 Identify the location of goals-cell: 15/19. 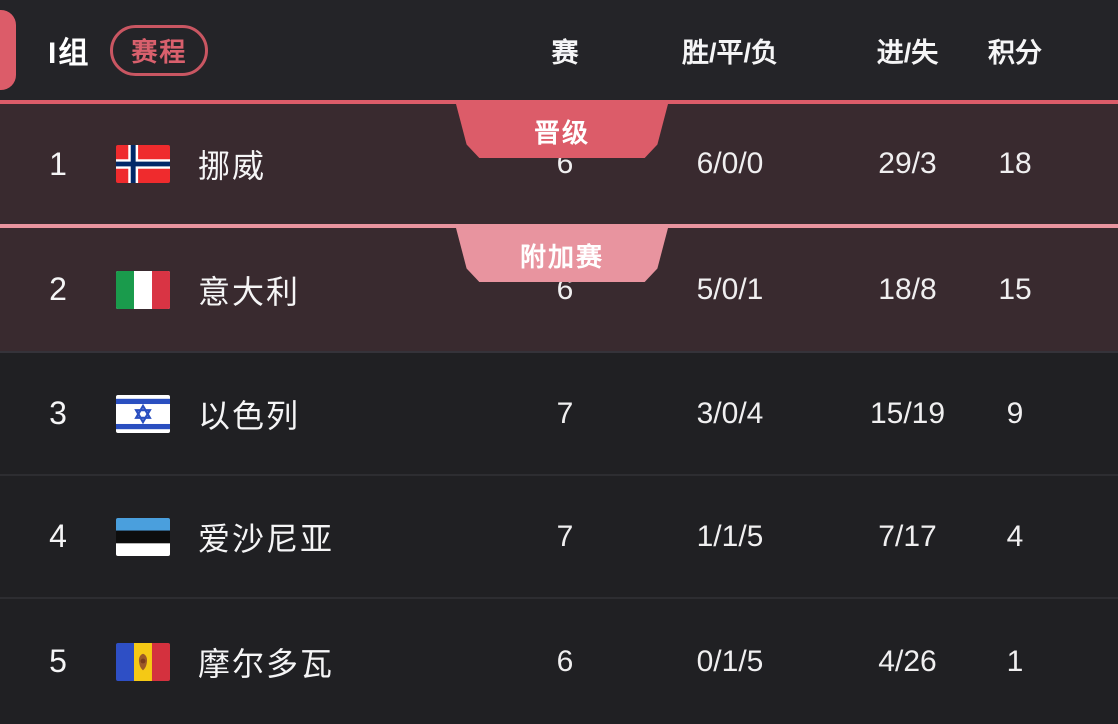
(907, 413).